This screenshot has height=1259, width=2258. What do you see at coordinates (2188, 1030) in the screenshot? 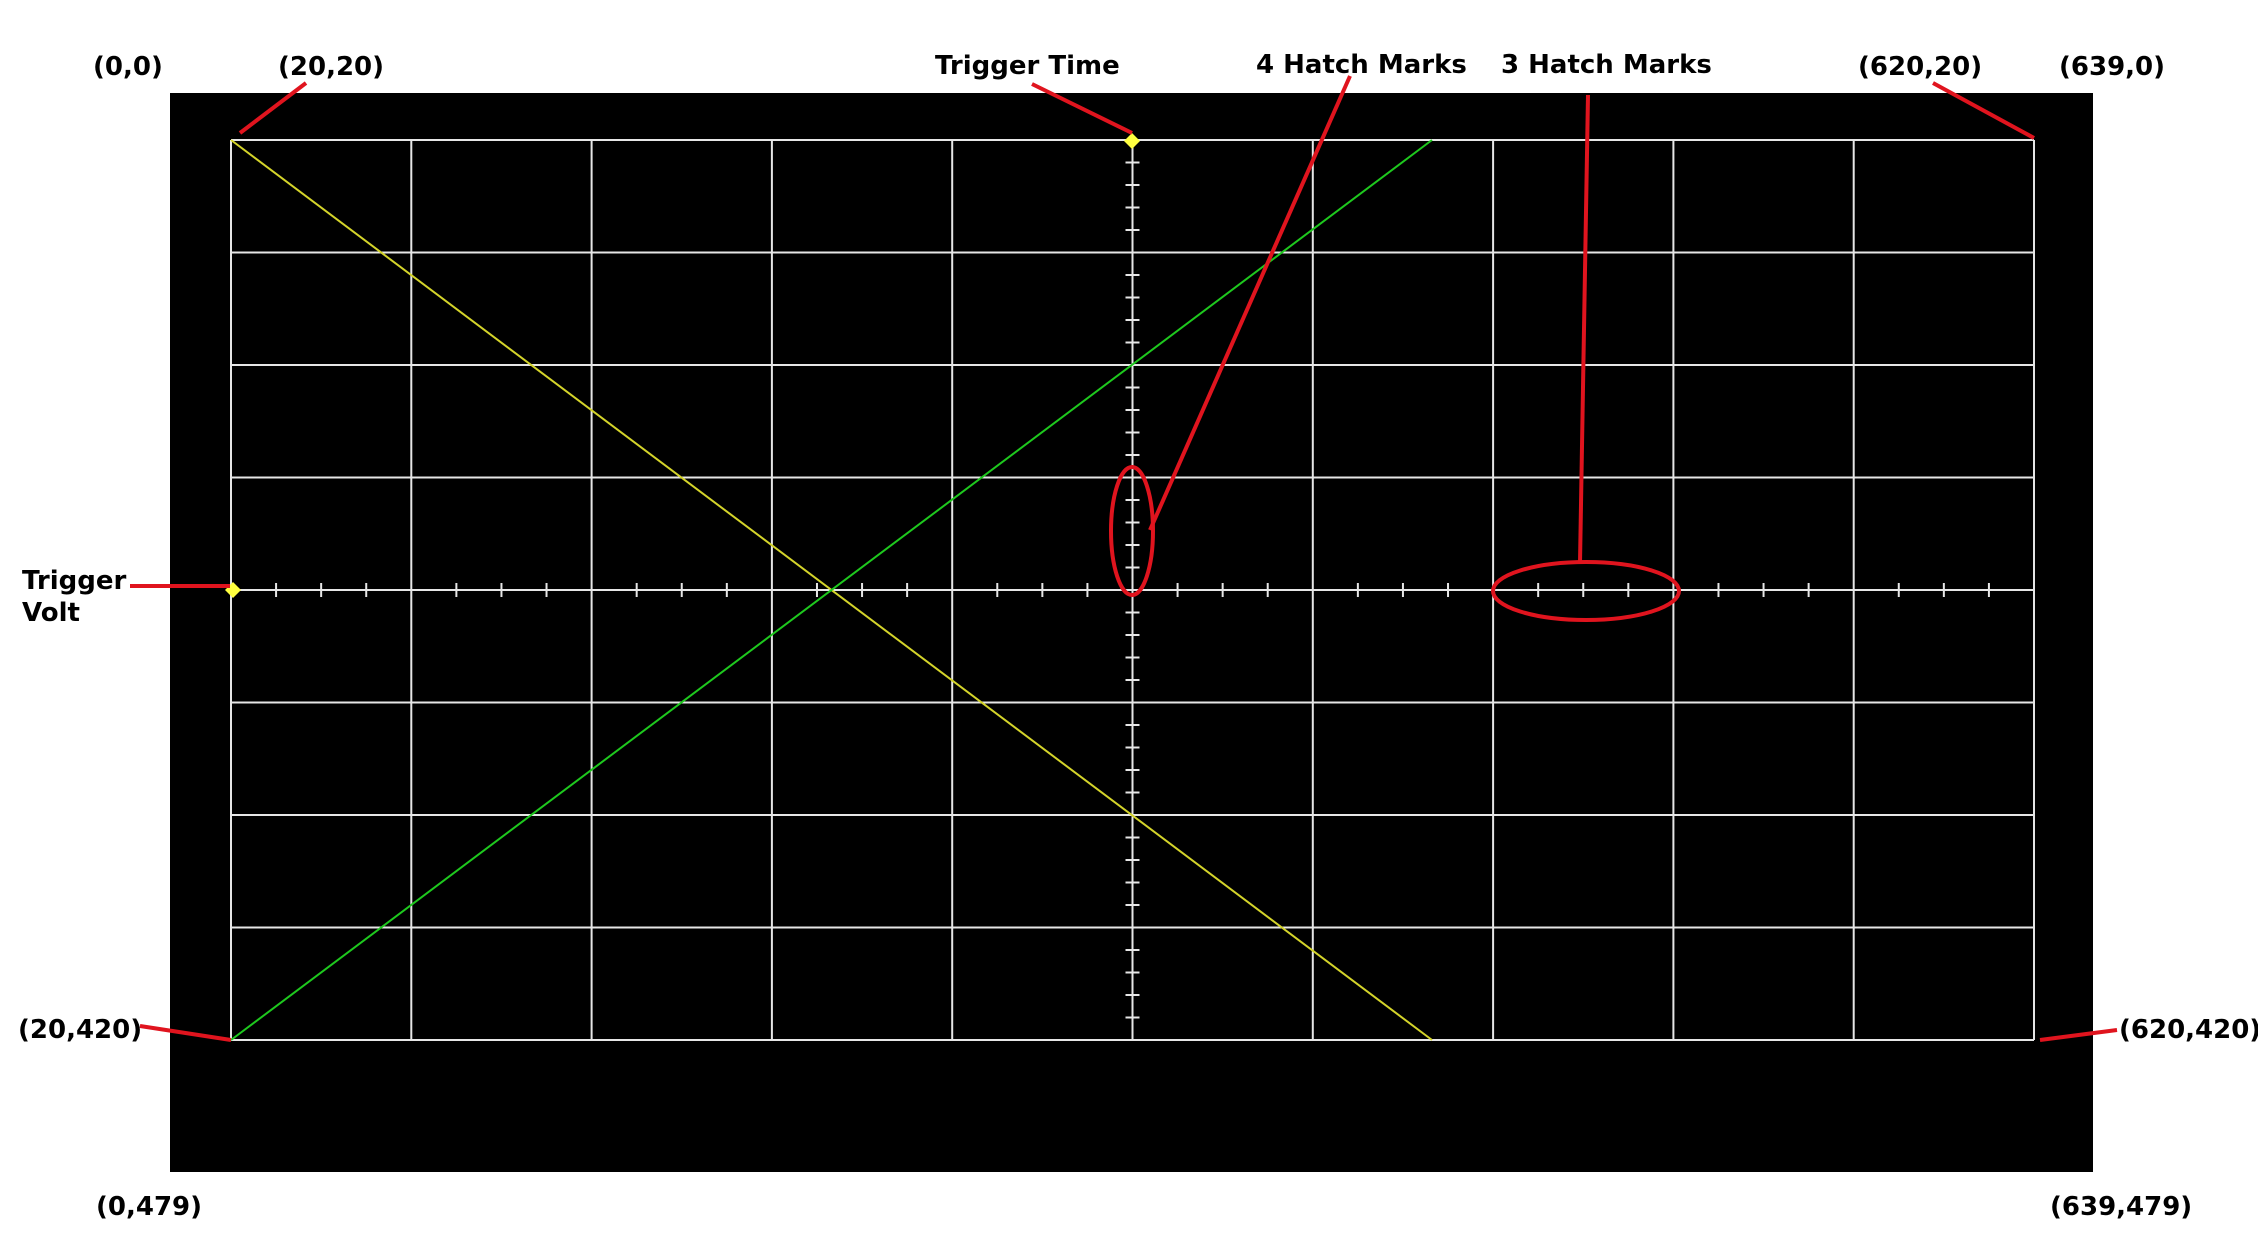
I see `label-bottom-right-grid: (620,420)` at bounding box center [2188, 1030].